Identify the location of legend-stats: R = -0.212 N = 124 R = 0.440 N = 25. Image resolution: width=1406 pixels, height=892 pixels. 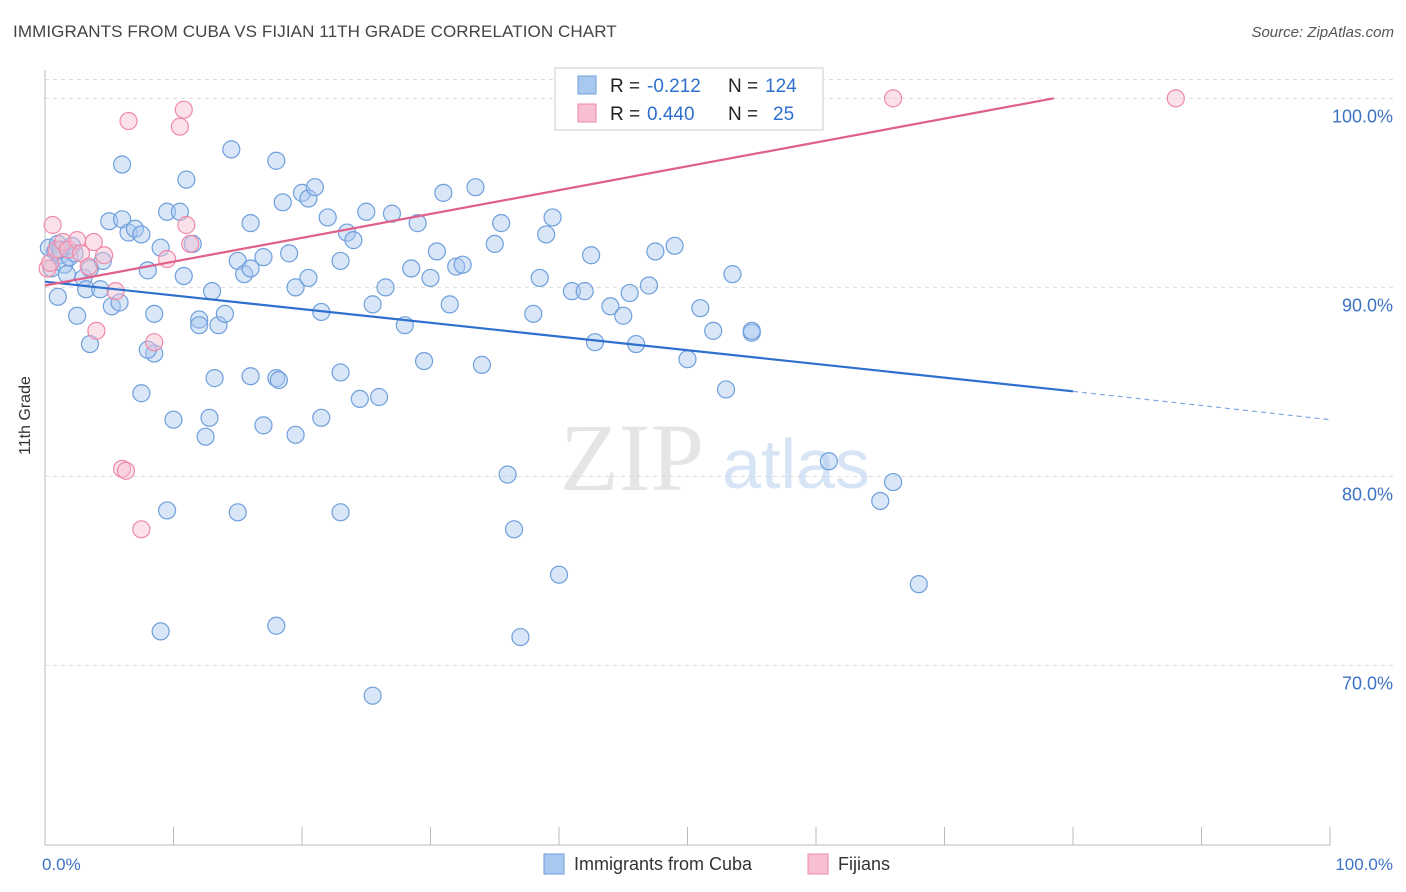
(689, 99).